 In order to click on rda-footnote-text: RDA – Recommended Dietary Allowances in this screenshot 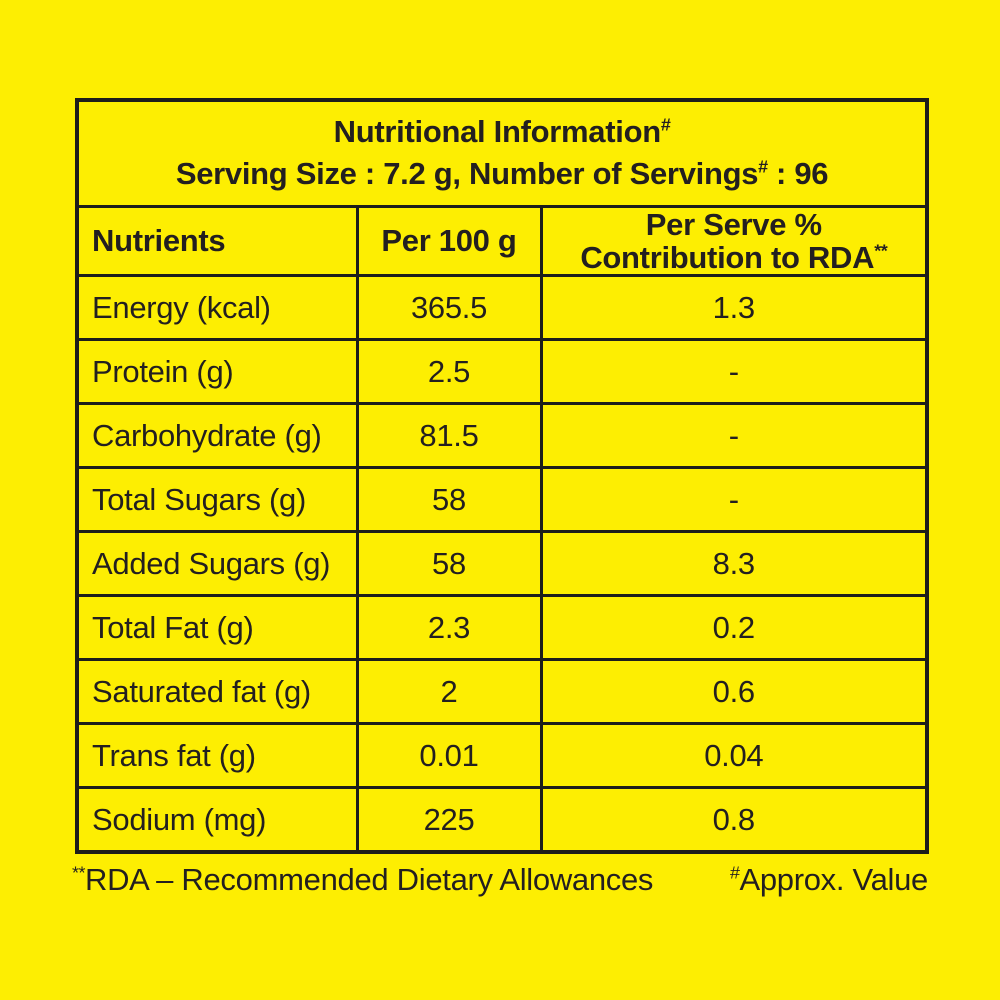, I will do `click(369, 879)`.